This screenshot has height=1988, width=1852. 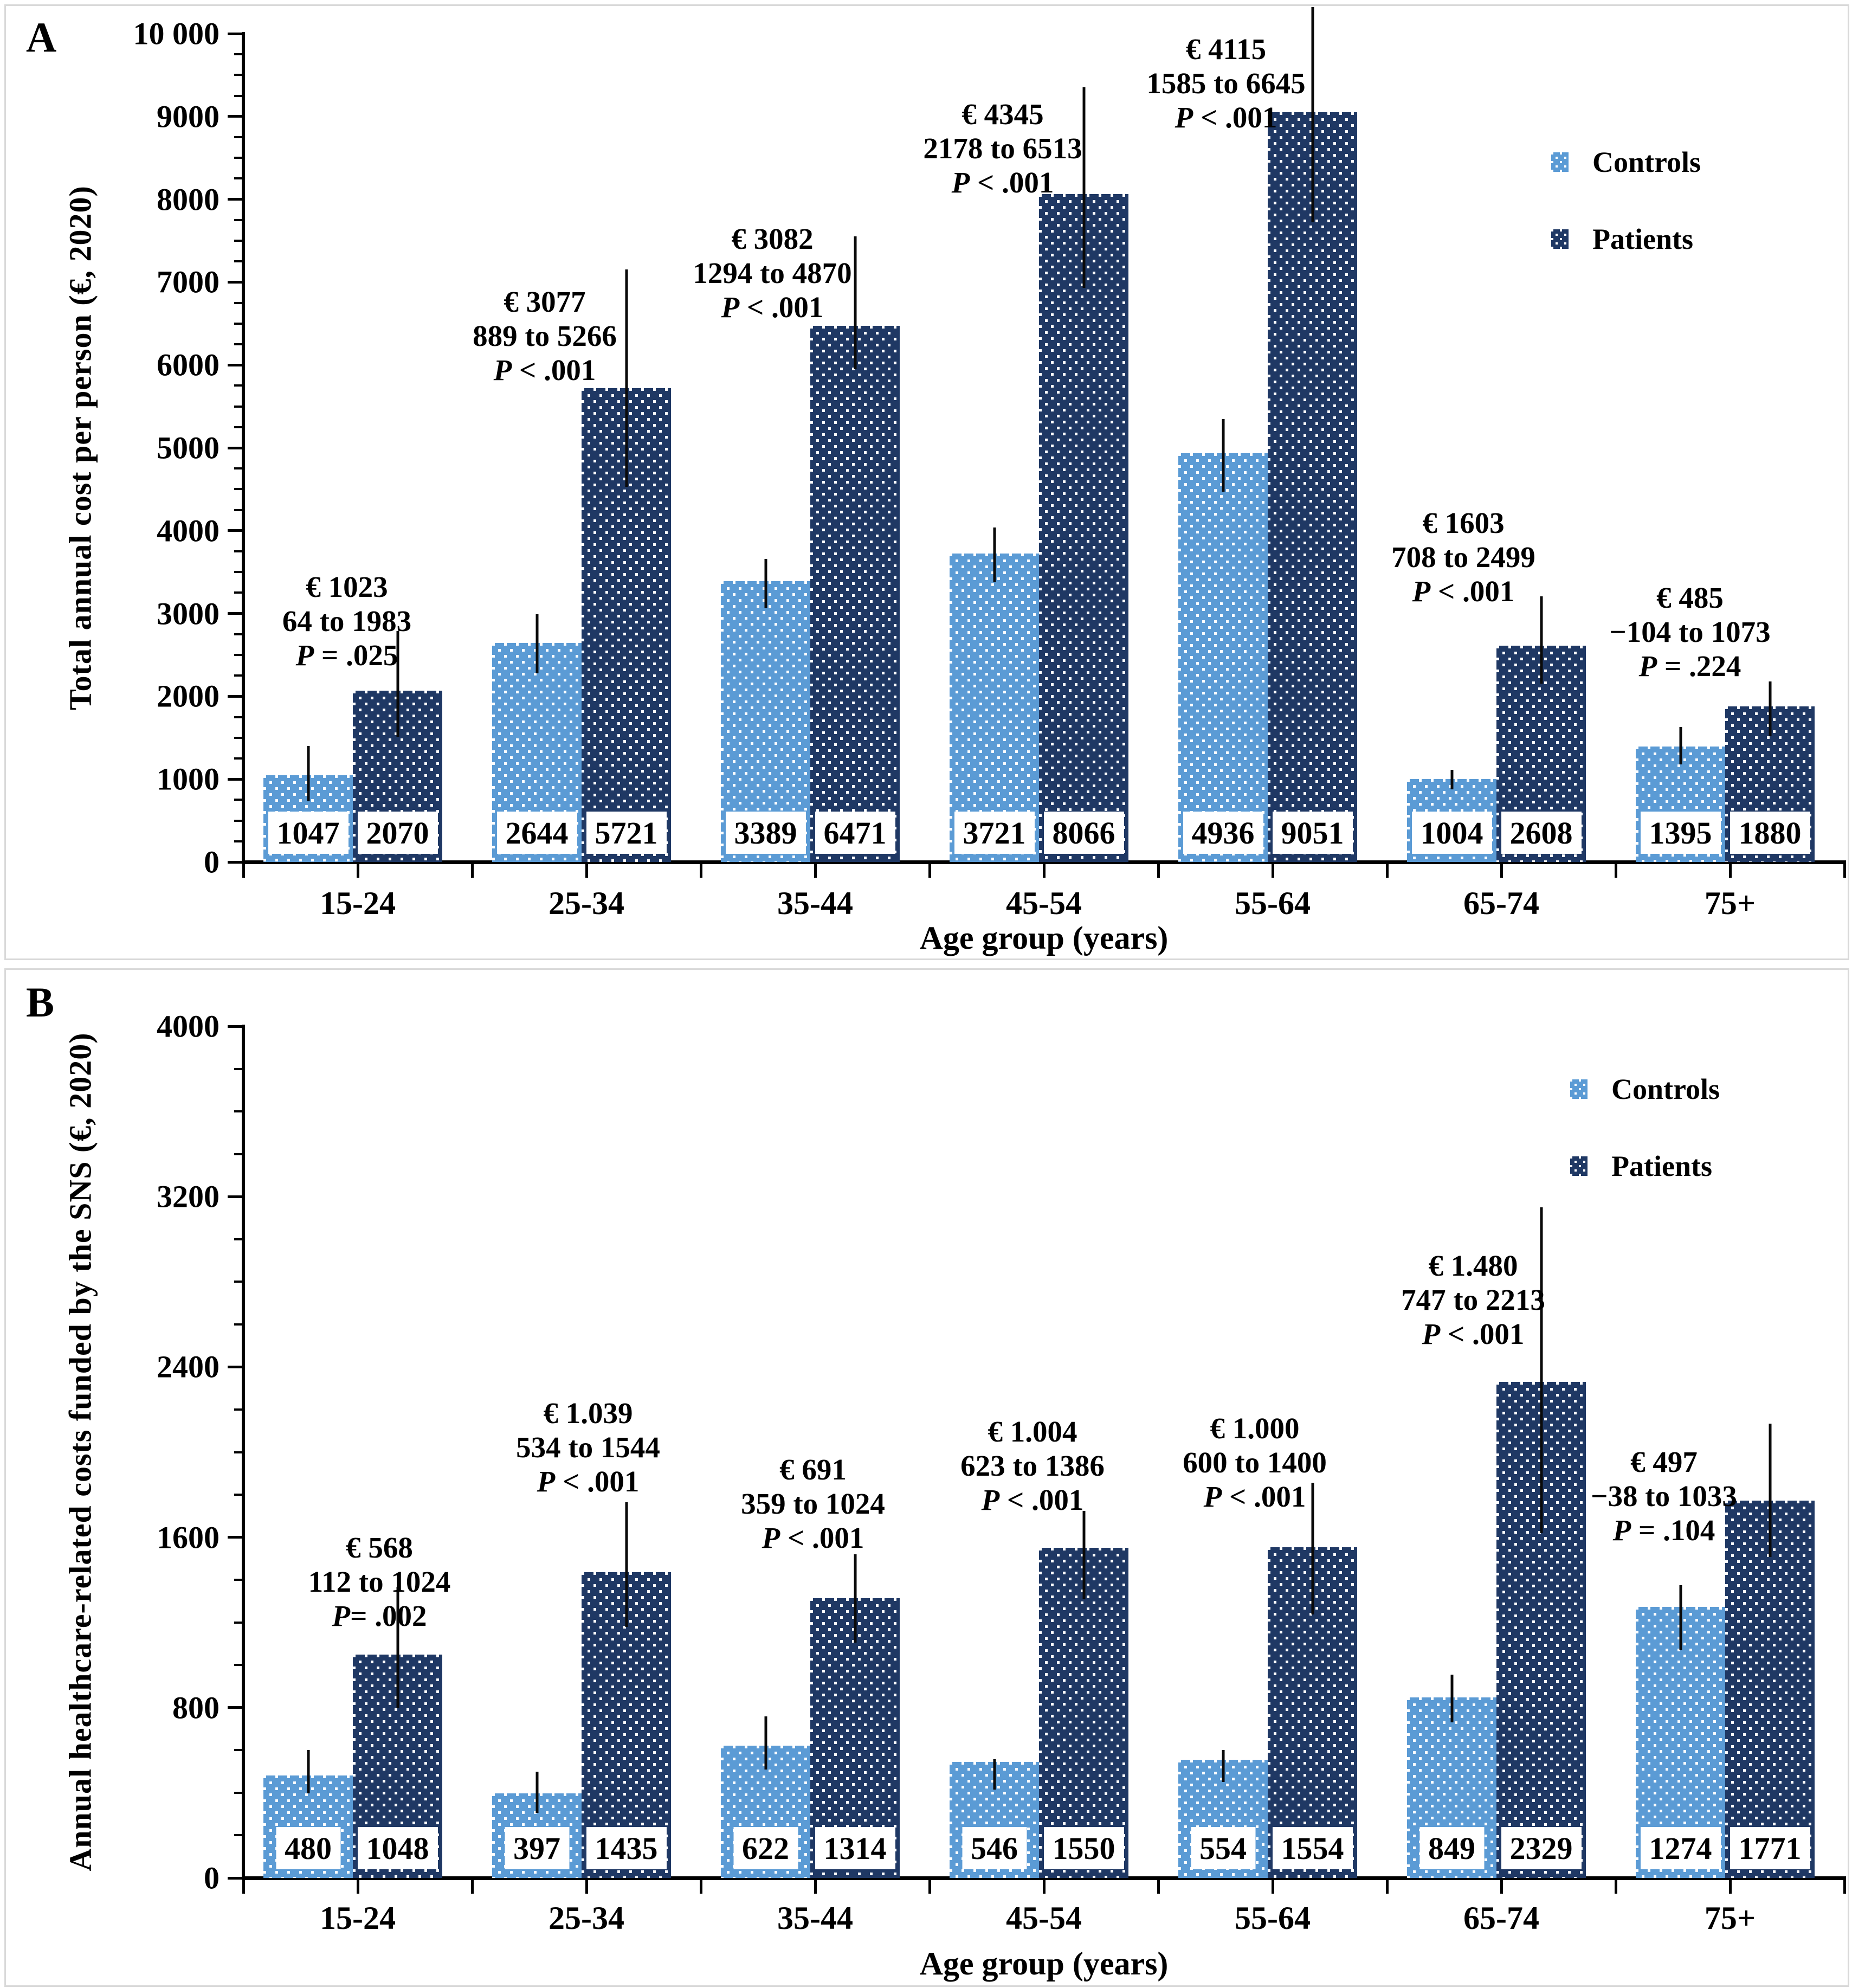 I want to click on panel-b-annotation-55-64: € 1.000 600 to 1400 P < .001, so click(x=1255, y=1462).